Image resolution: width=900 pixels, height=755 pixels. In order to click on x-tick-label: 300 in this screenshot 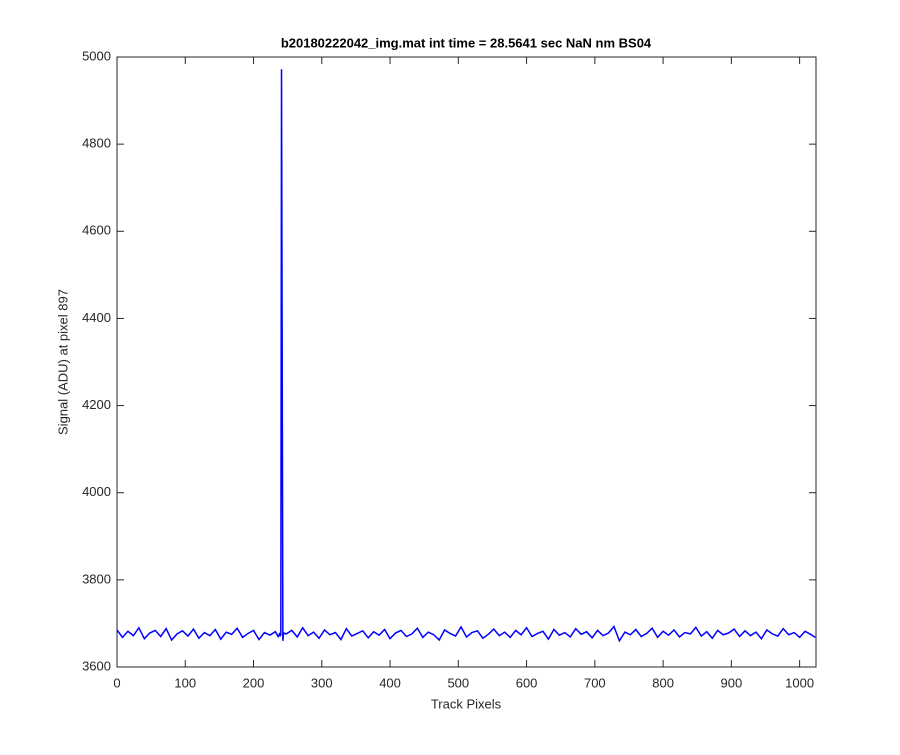, I will do `click(322, 682)`.